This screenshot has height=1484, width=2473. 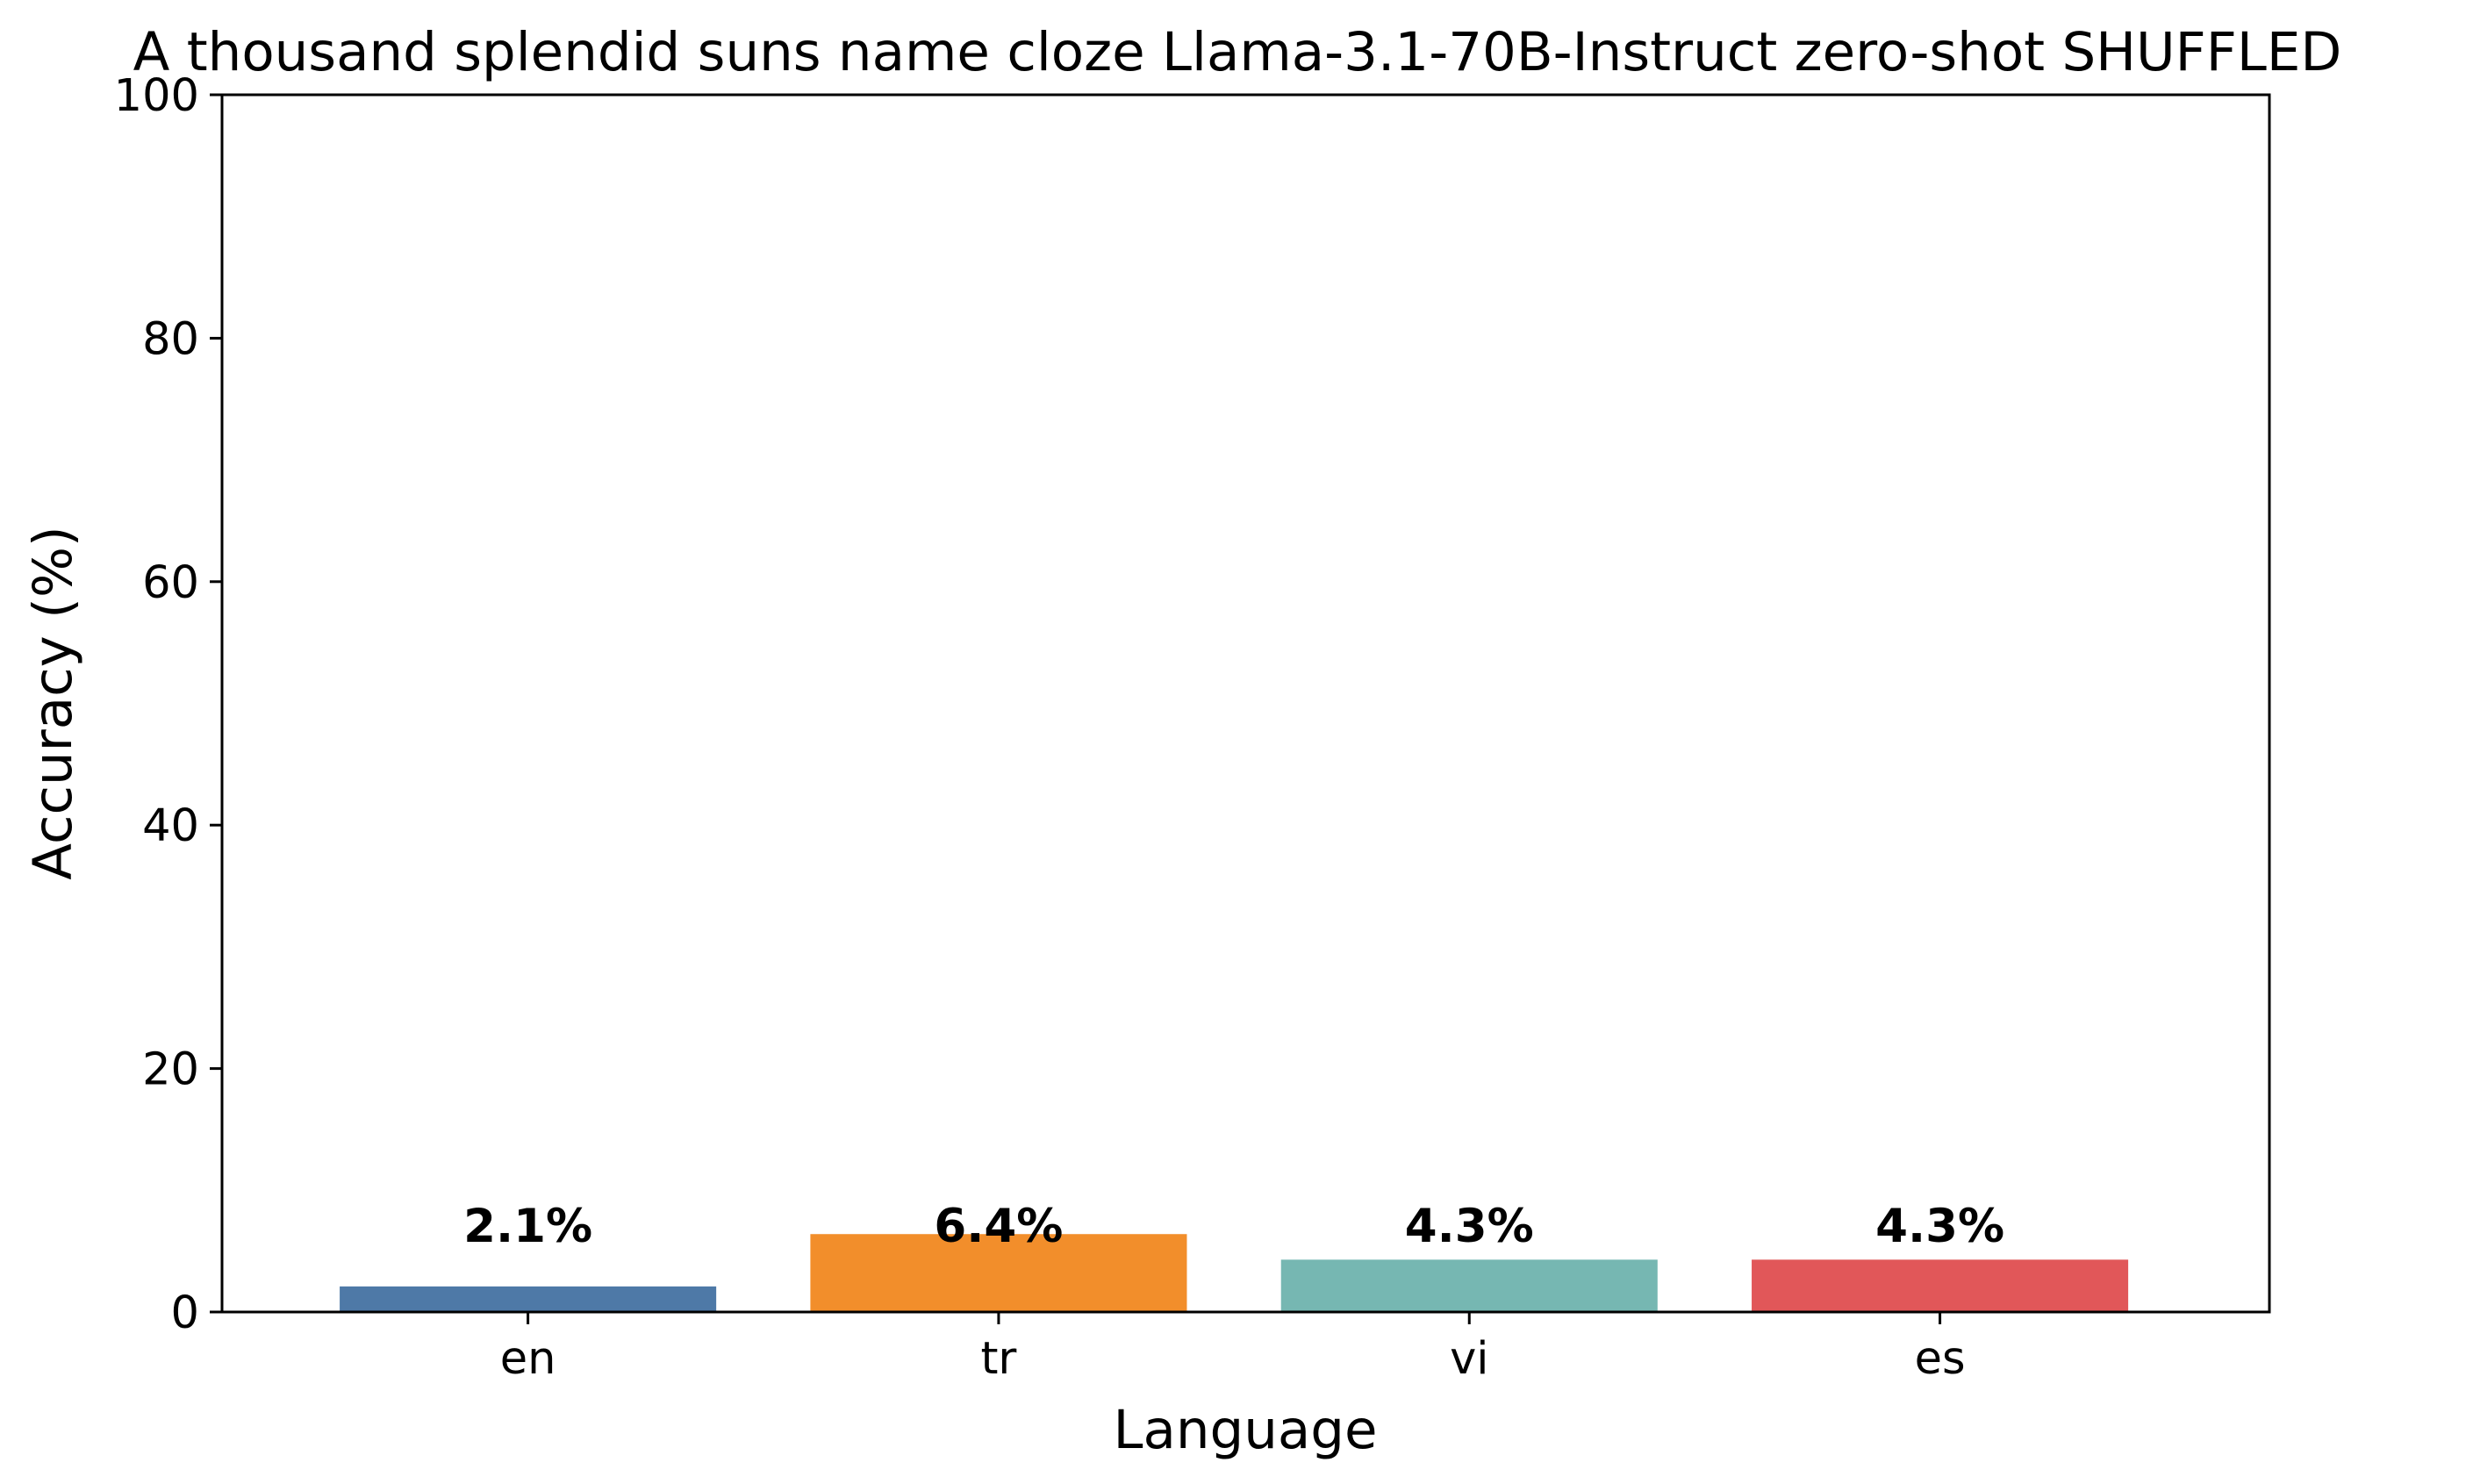 I want to click on y-axis-label: Accuracy (%), so click(x=53, y=702).